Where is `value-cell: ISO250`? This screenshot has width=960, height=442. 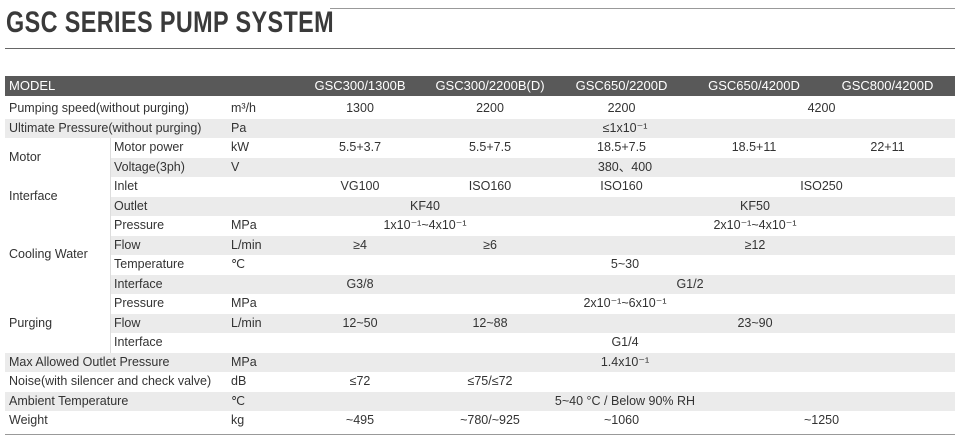
value-cell: ISO250 is located at coordinates (821, 186).